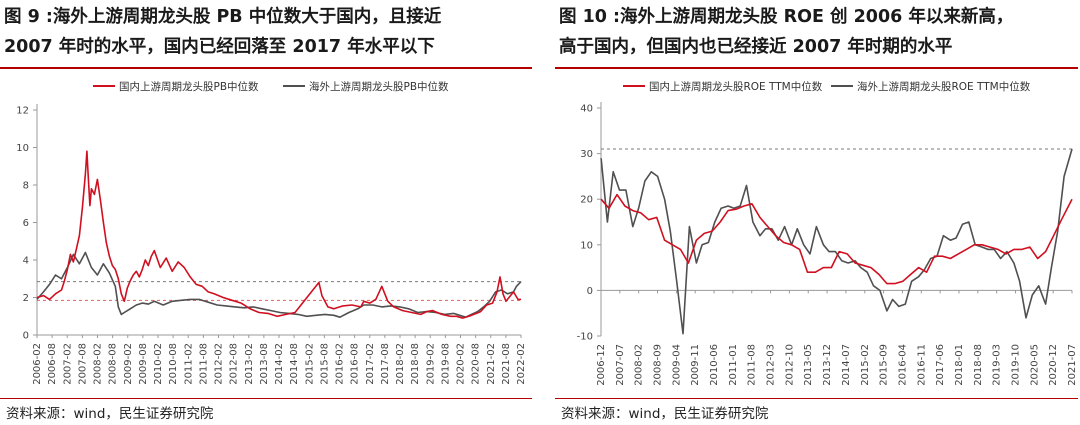  What do you see at coordinates (110, 414) in the screenshot?
I see `left-source-note: 资料来源：wind，民生证券研究院` at bounding box center [110, 414].